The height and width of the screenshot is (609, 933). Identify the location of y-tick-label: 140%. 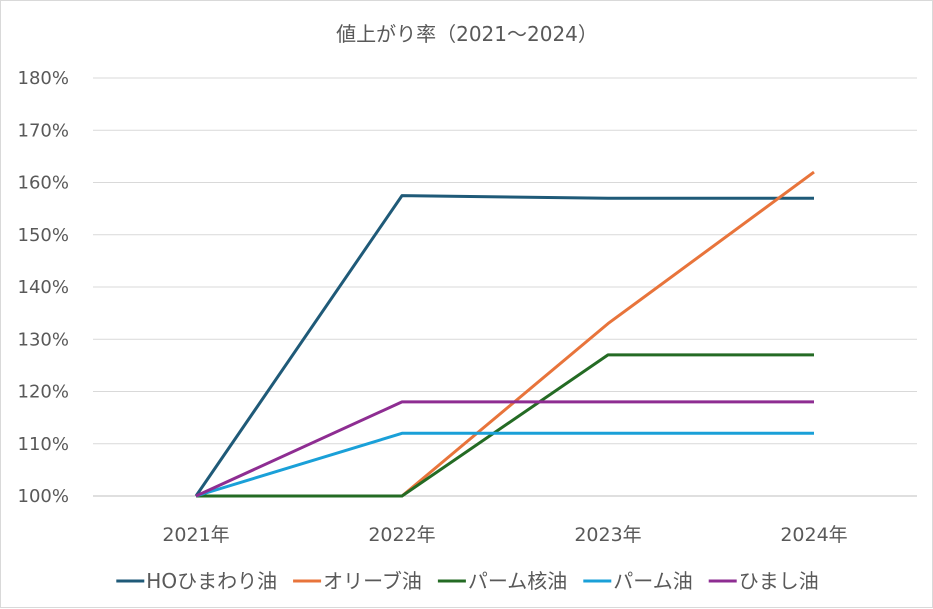
(43, 287).